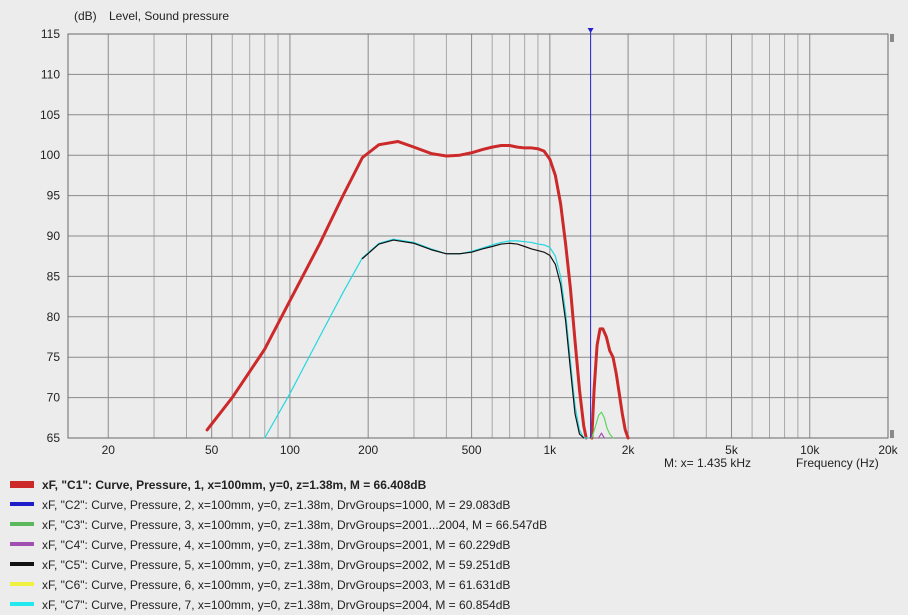 Image resolution: width=908 pixels, height=615 pixels. What do you see at coordinates (85, 16) in the screenshot?
I see `y-axis-unit: (dB)` at bounding box center [85, 16].